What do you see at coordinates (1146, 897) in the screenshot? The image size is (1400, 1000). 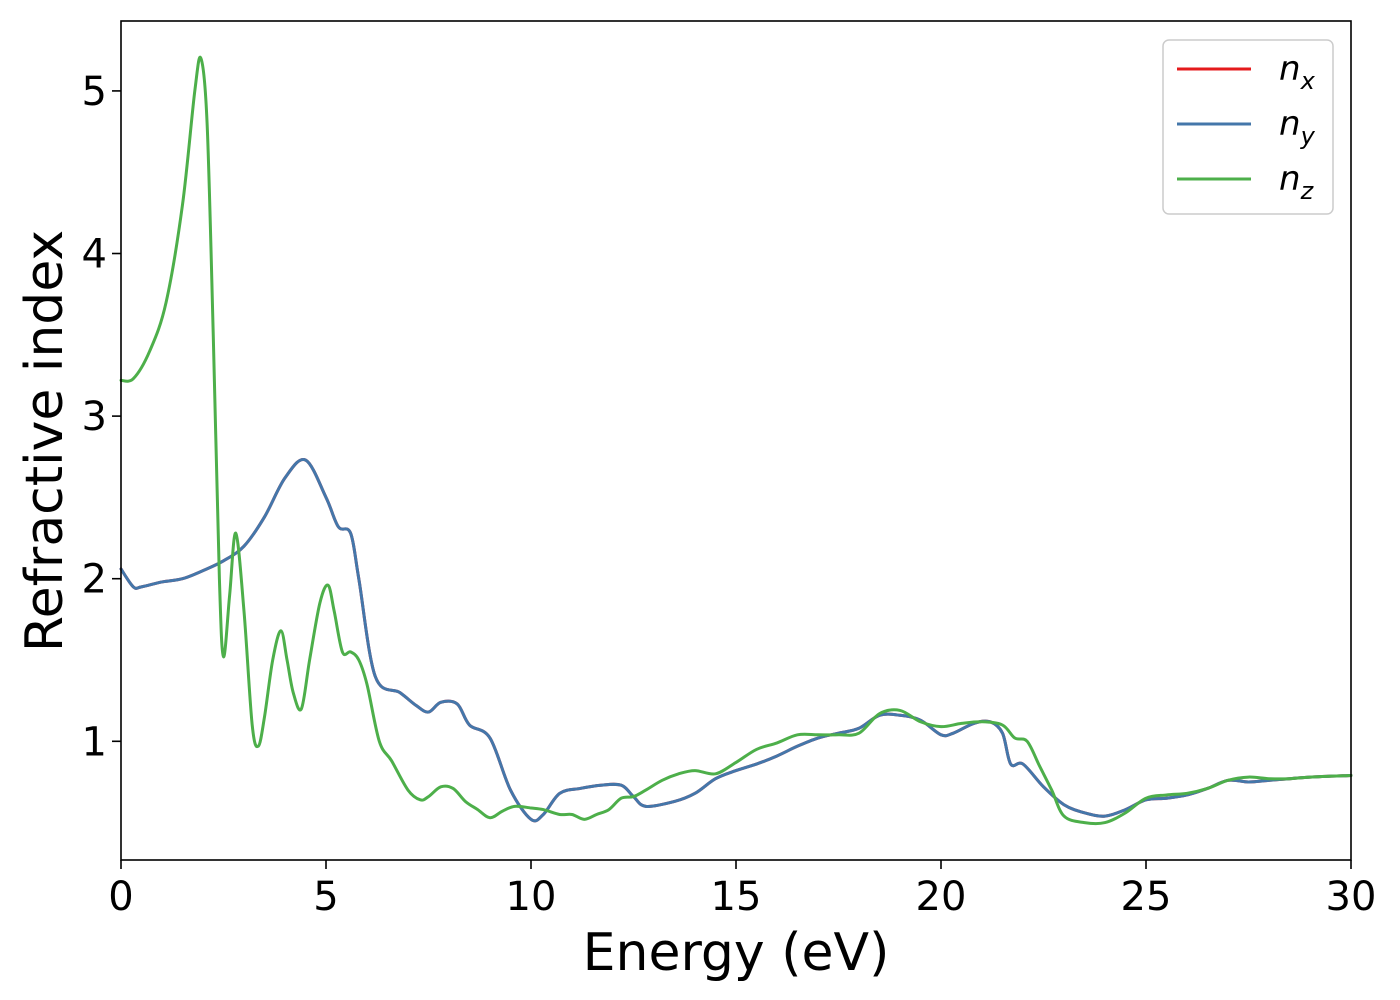 I see `x-tick-label: 25` at bounding box center [1146, 897].